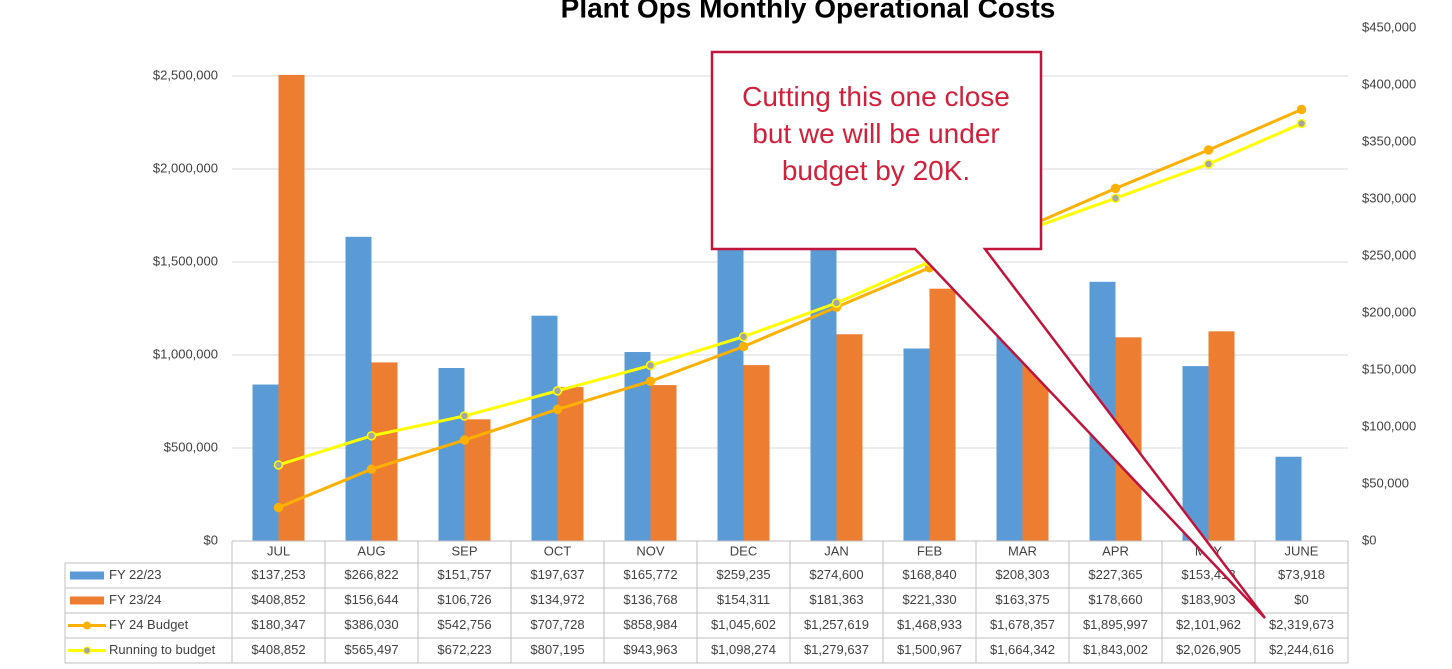  What do you see at coordinates (1385, 482) in the screenshot?
I see `y2-tick-label: $50,000` at bounding box center [1385, 482].